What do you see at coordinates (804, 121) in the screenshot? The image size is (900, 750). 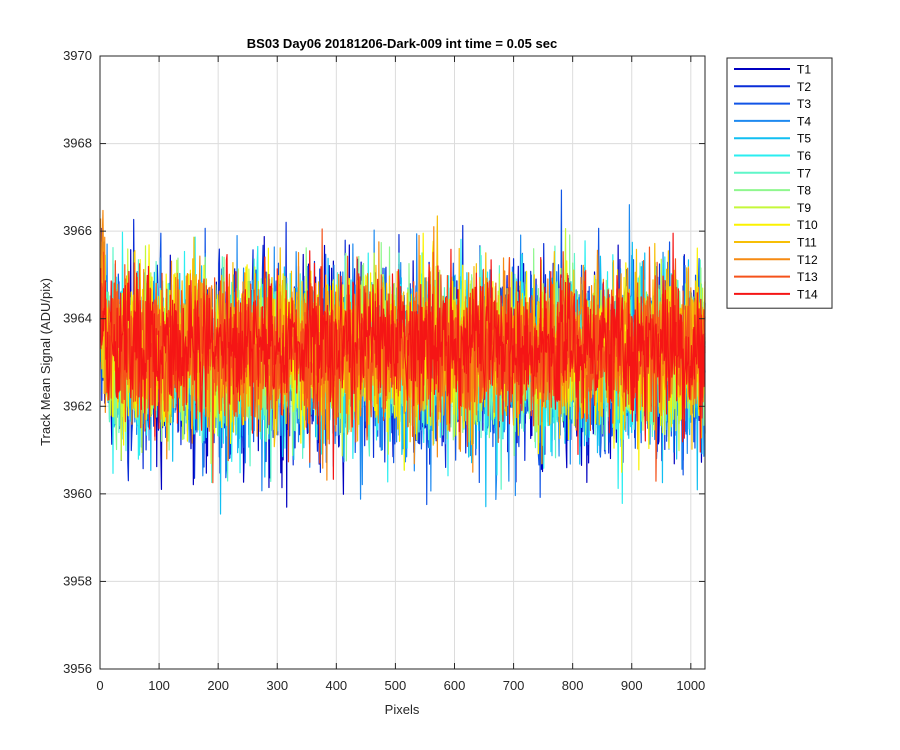 I see `legend-label: T4` at bounding box center [804, 121].